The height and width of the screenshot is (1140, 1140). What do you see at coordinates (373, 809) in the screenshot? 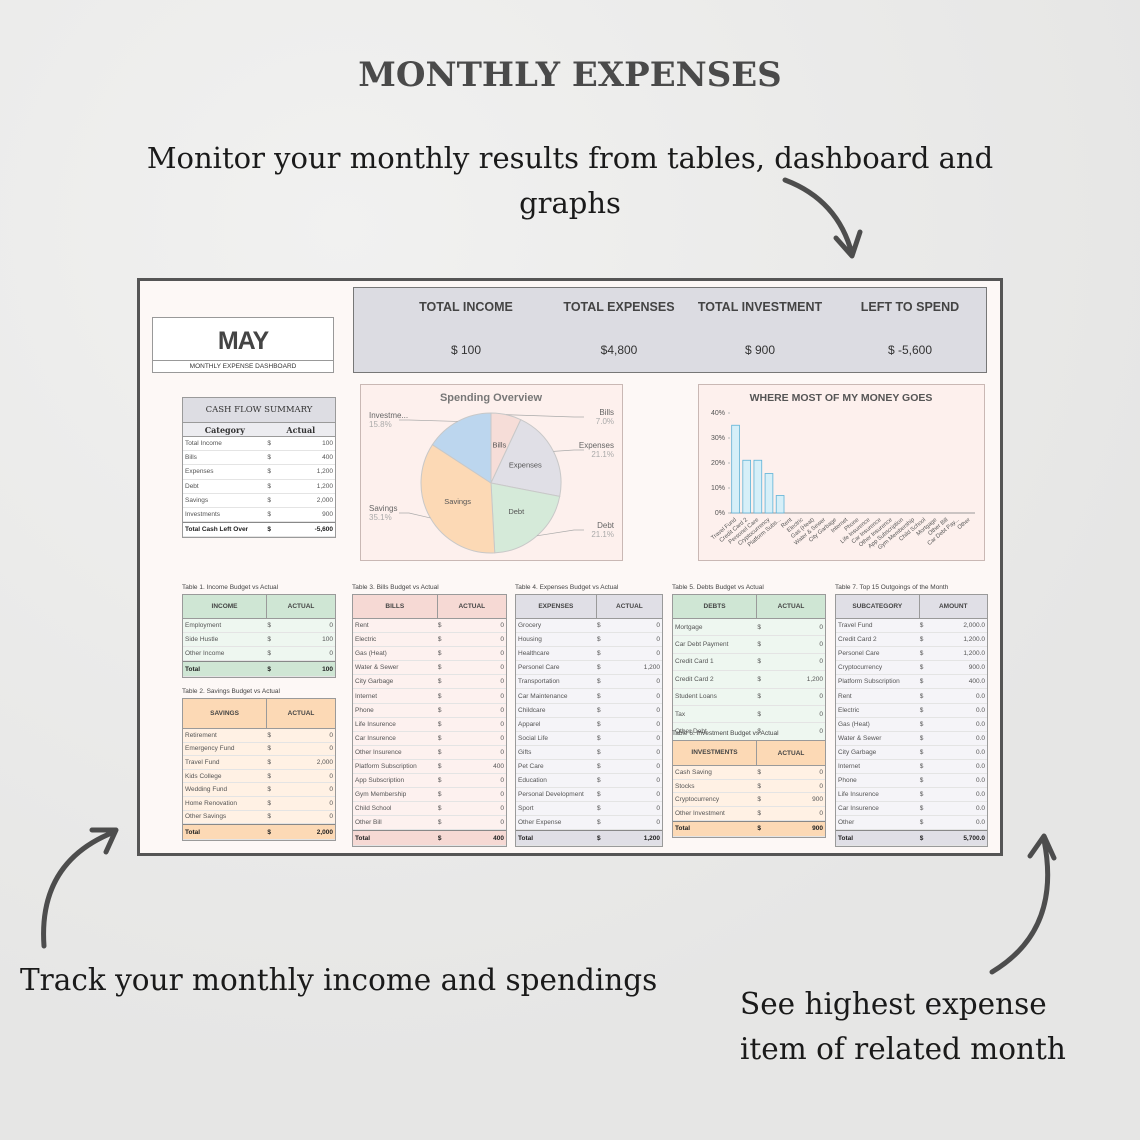
I see `cell-name: Child School` at bounding box center [373, 809].